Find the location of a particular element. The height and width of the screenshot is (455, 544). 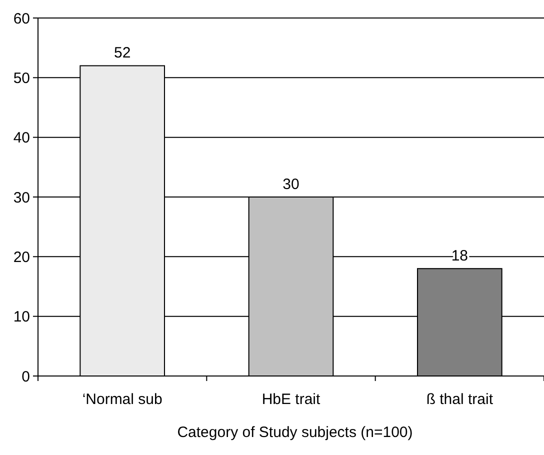

x-tick-label: HbE trait is located at coordinates (292, 399).